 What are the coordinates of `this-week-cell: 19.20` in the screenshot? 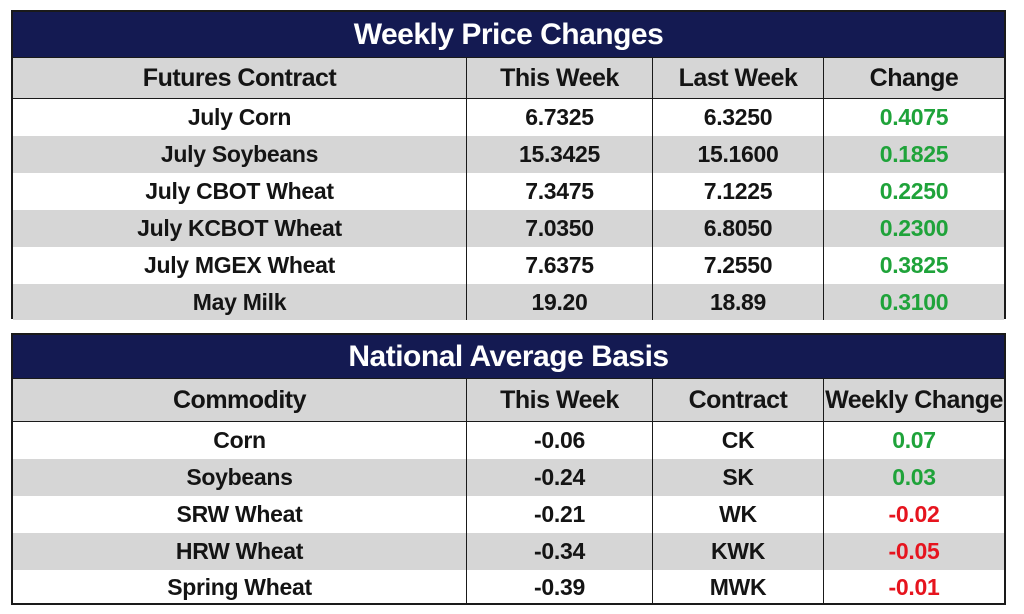 It's located at (560, 302).